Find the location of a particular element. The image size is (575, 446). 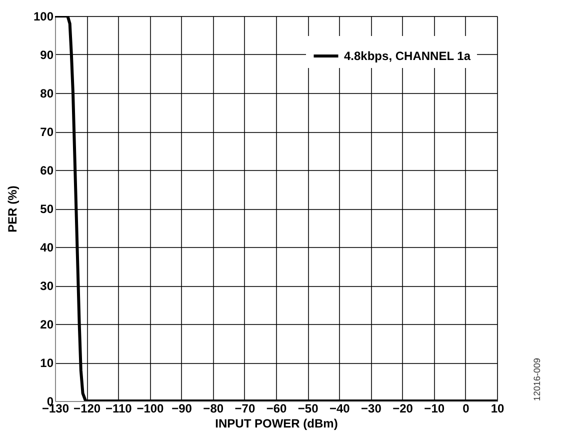

text: 12016-009 is located at coordinates (537, 379).